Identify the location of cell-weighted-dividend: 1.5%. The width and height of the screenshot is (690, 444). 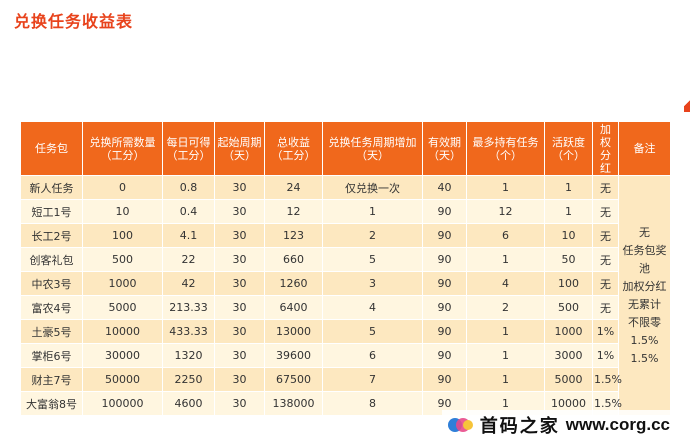
(607, 379).